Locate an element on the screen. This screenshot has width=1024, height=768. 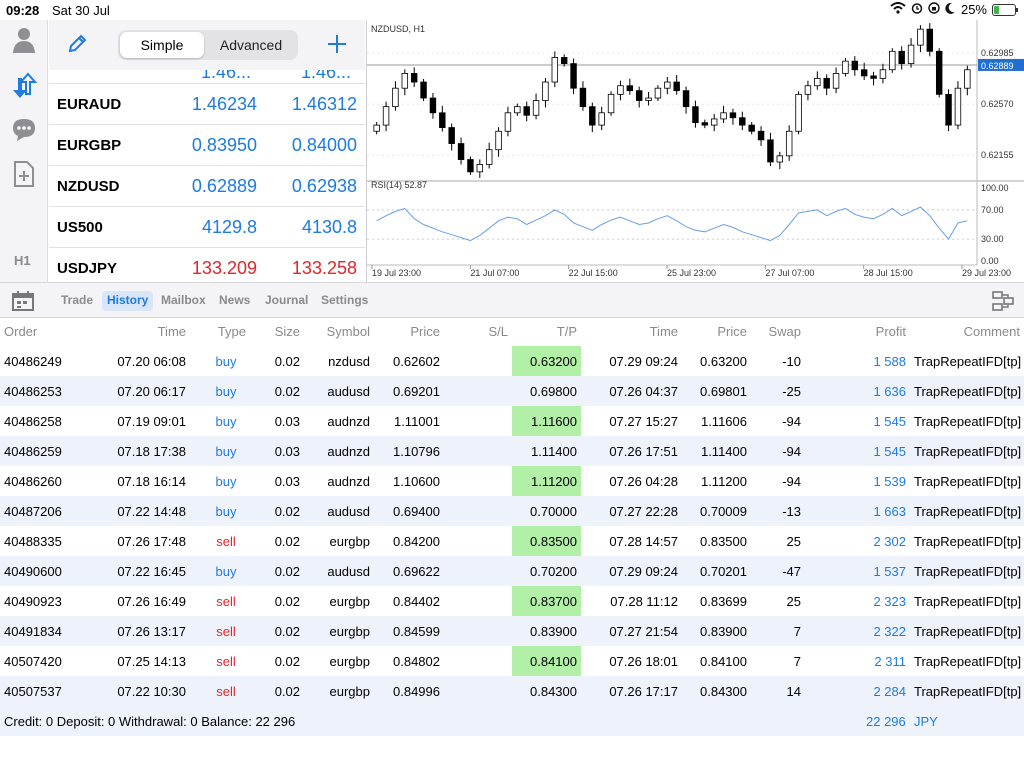
account-icon is located at coordinates (24, 40).